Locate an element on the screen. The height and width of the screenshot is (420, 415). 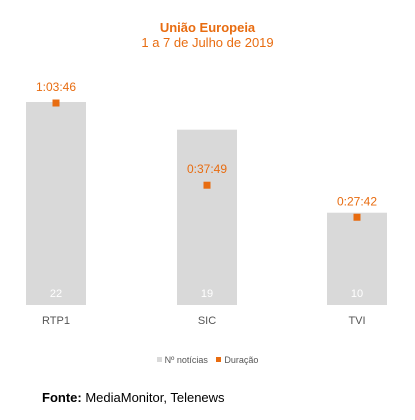
category-label: SIC is located at coordinates (207, 321).